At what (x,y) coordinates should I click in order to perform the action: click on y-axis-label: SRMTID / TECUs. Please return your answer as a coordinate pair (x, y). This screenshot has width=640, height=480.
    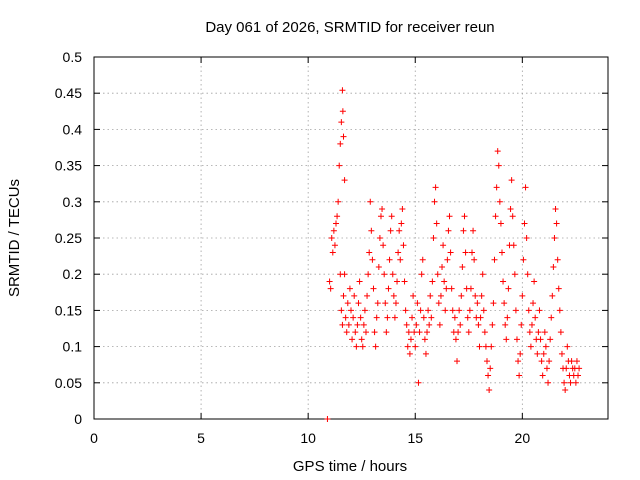
    Looking at the image, I should click on (14, 238).